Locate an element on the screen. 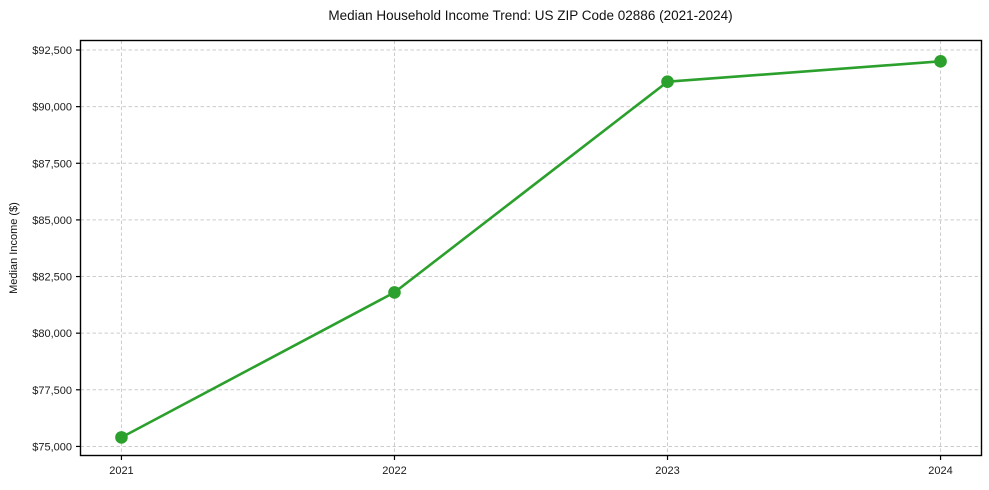  x-tick-label: 2024 is located at coordinates (940, 471).